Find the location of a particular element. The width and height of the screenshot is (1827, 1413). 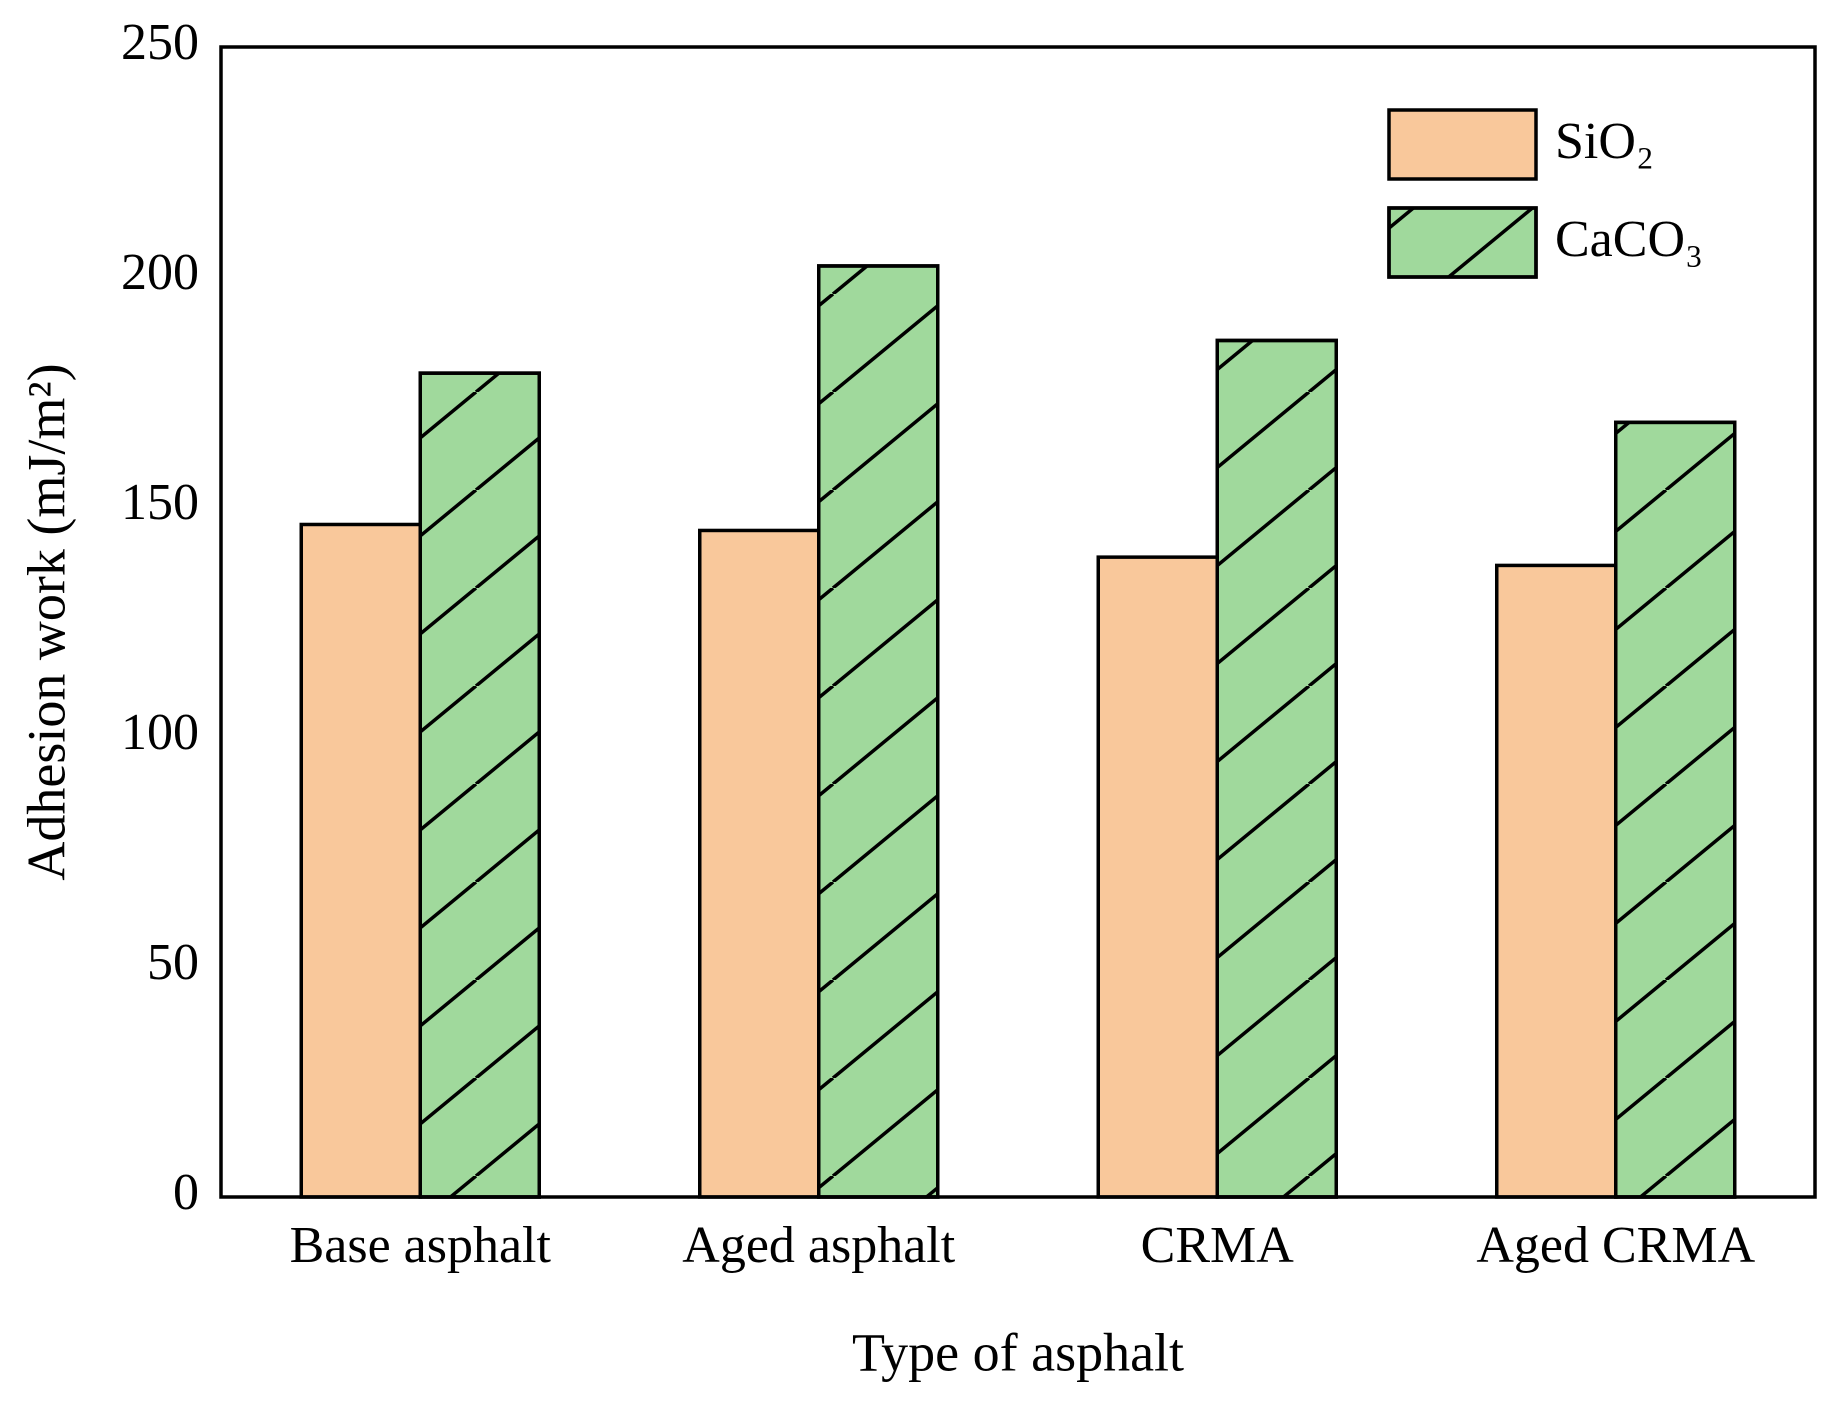

y-tick-label: 0 is located at coordinates (186, 1192).